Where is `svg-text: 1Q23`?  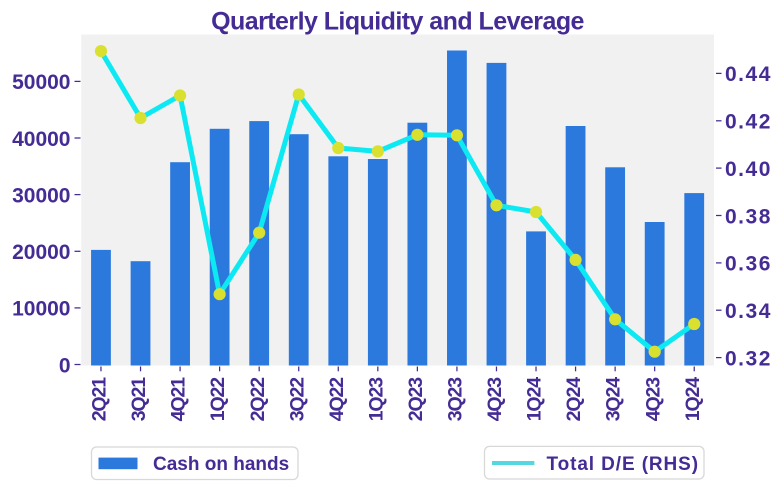 svg-text: 1Q23 is located at coordinates (376, 399).